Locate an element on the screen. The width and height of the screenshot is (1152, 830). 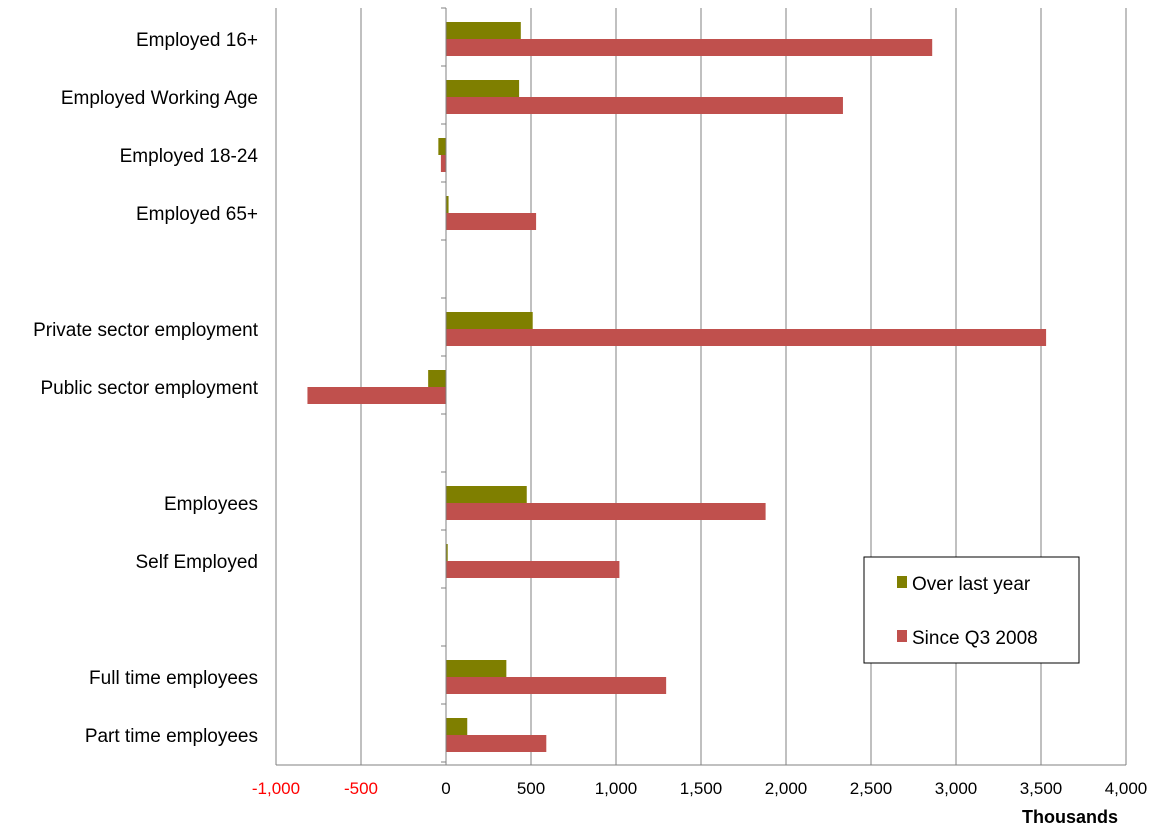
legend-swatch-since-q3-2008 is located at coordinates (902, 636).